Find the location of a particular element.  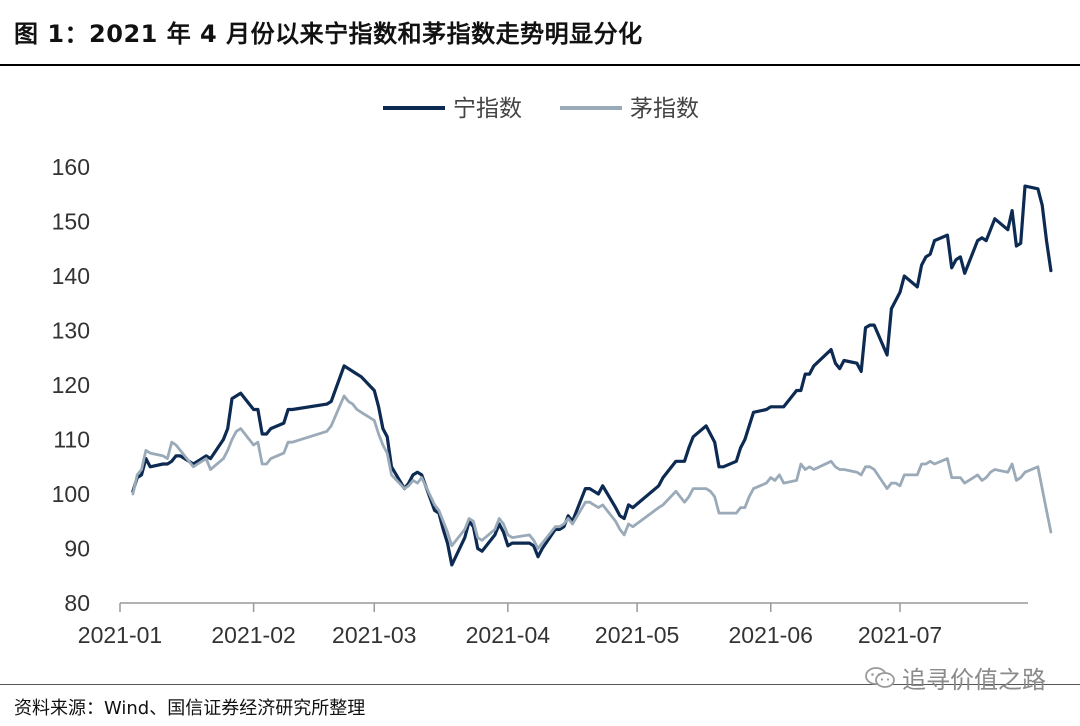

y-tick-label: 140 is located at coordinates (71, 276).